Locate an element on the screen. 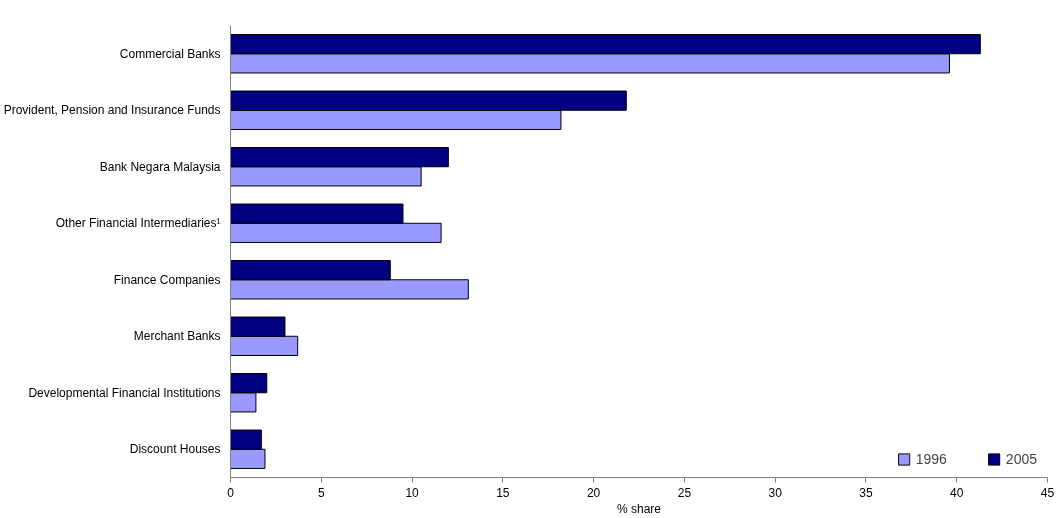 The width and height of the screenshot is (1059, 518). legend-label: 2005 is located at coordinates (1021, 459).